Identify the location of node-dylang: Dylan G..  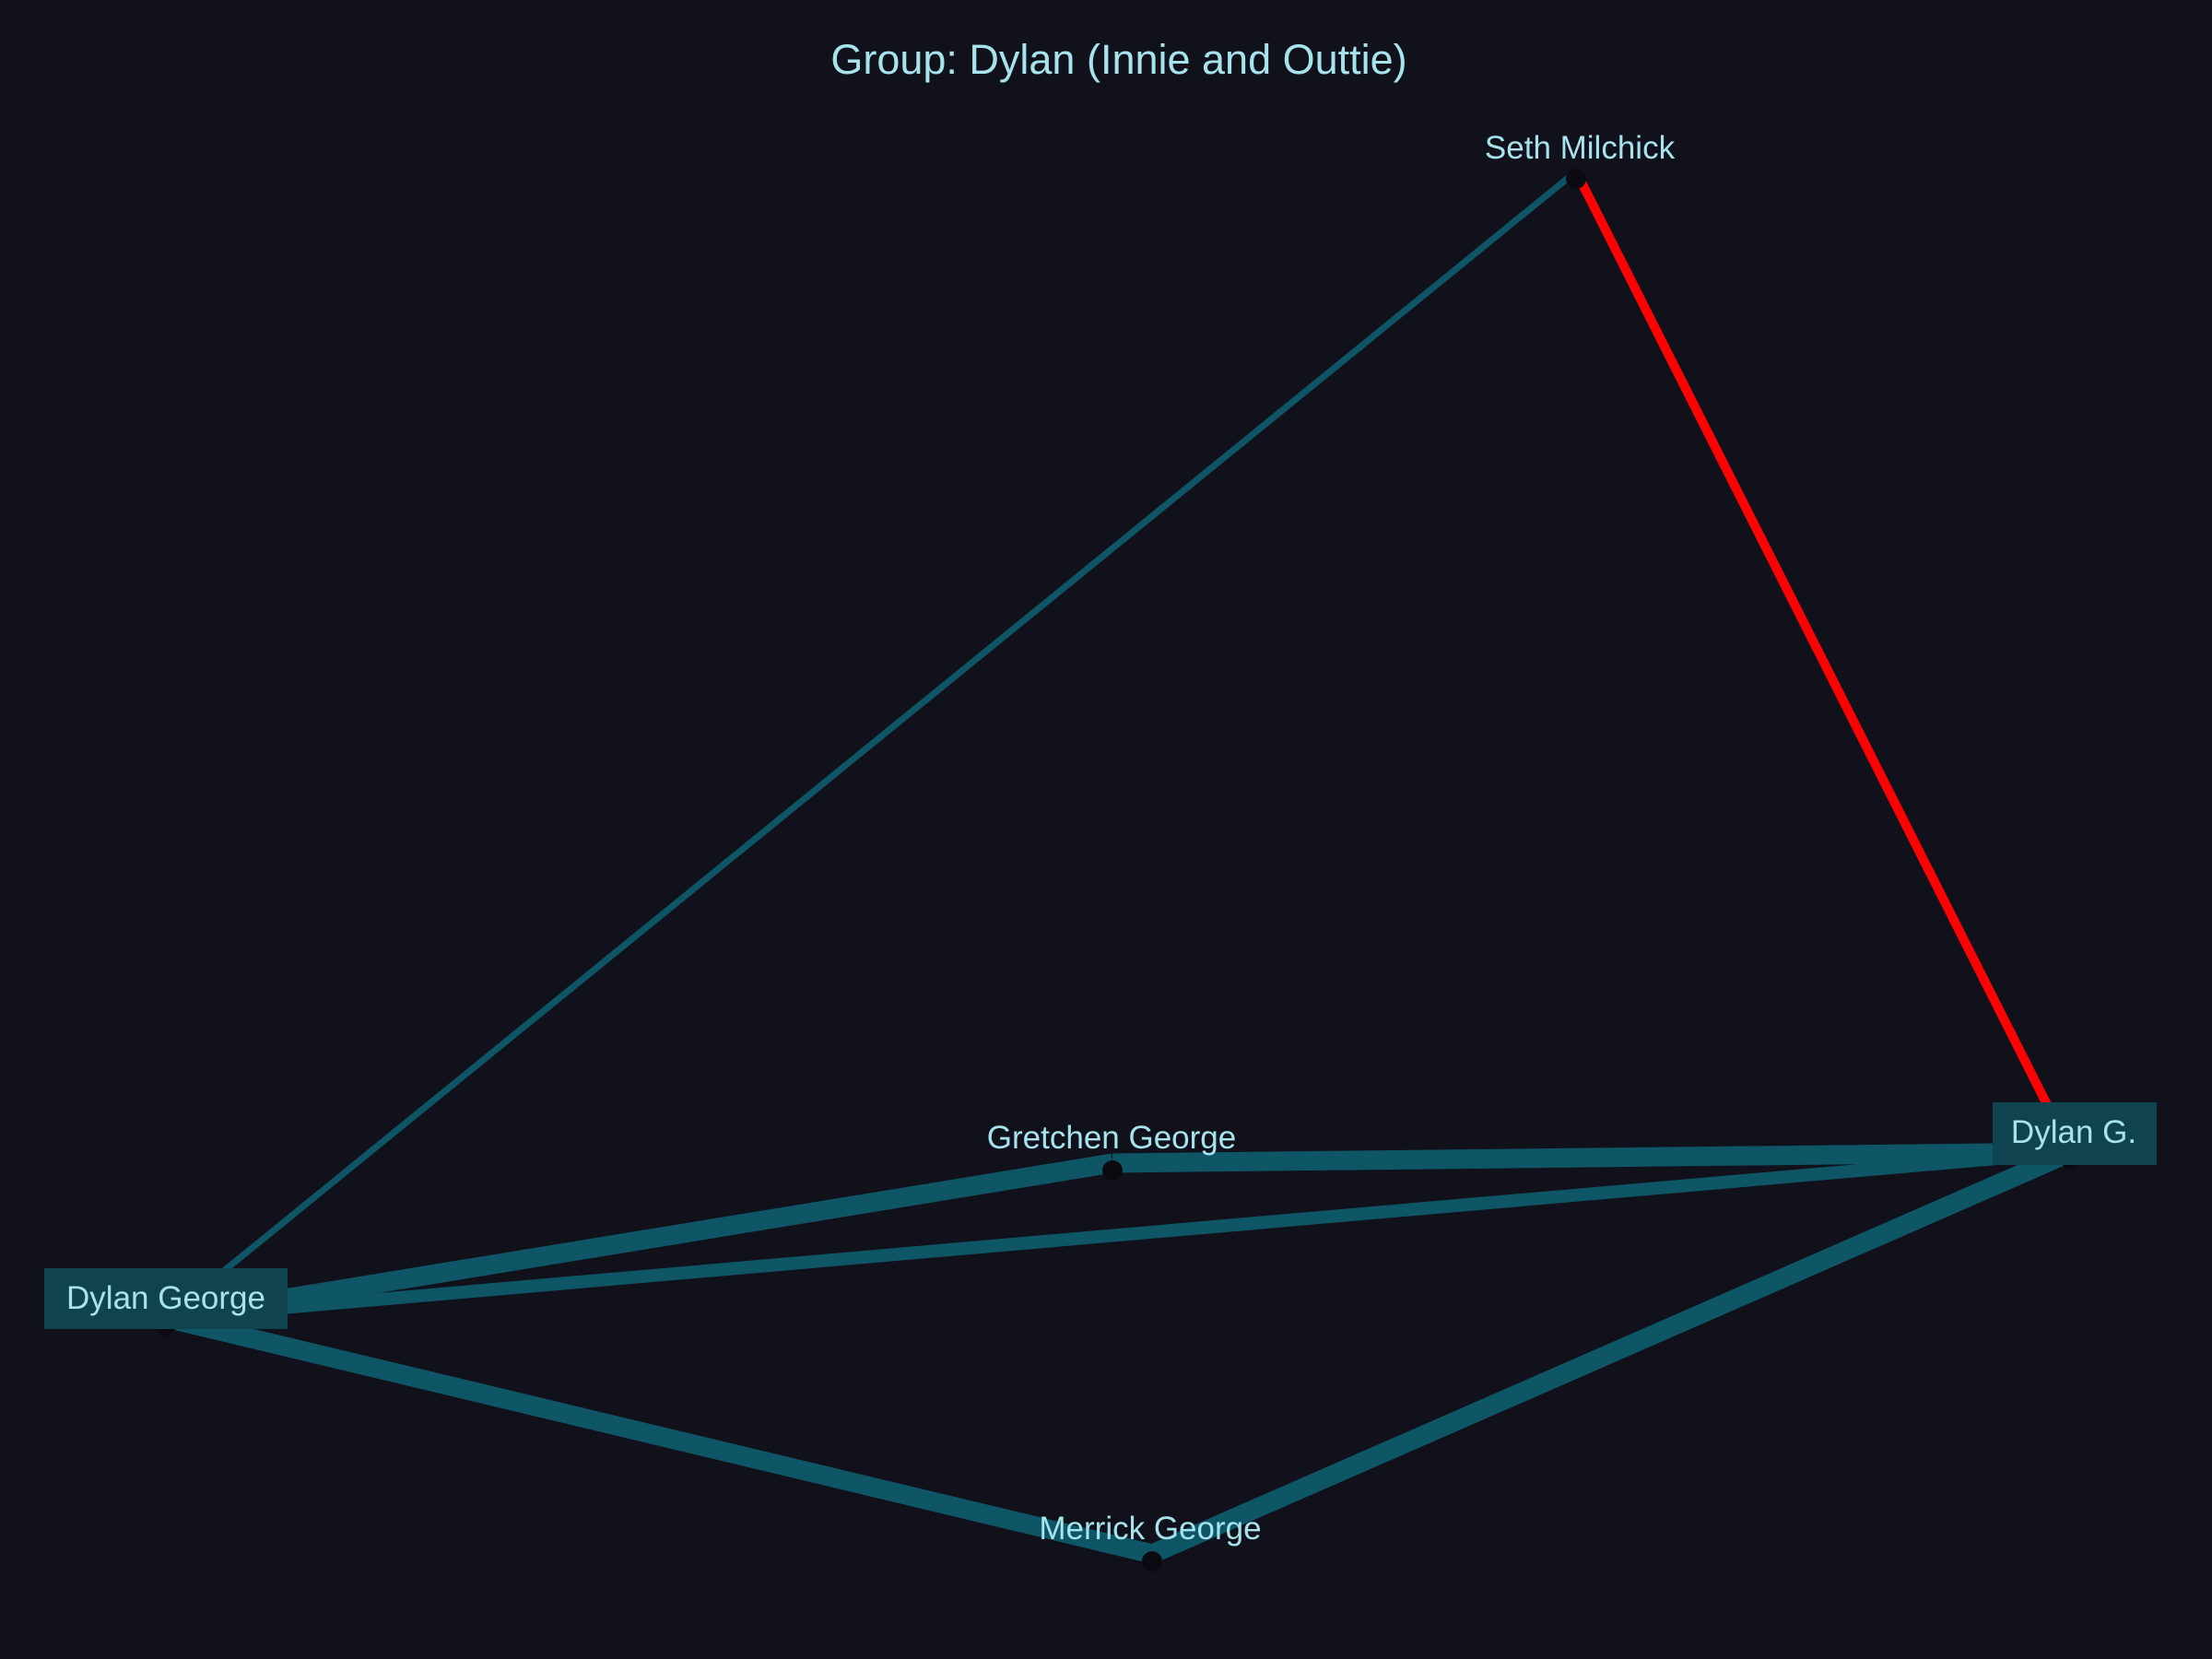
(2075, 1136).